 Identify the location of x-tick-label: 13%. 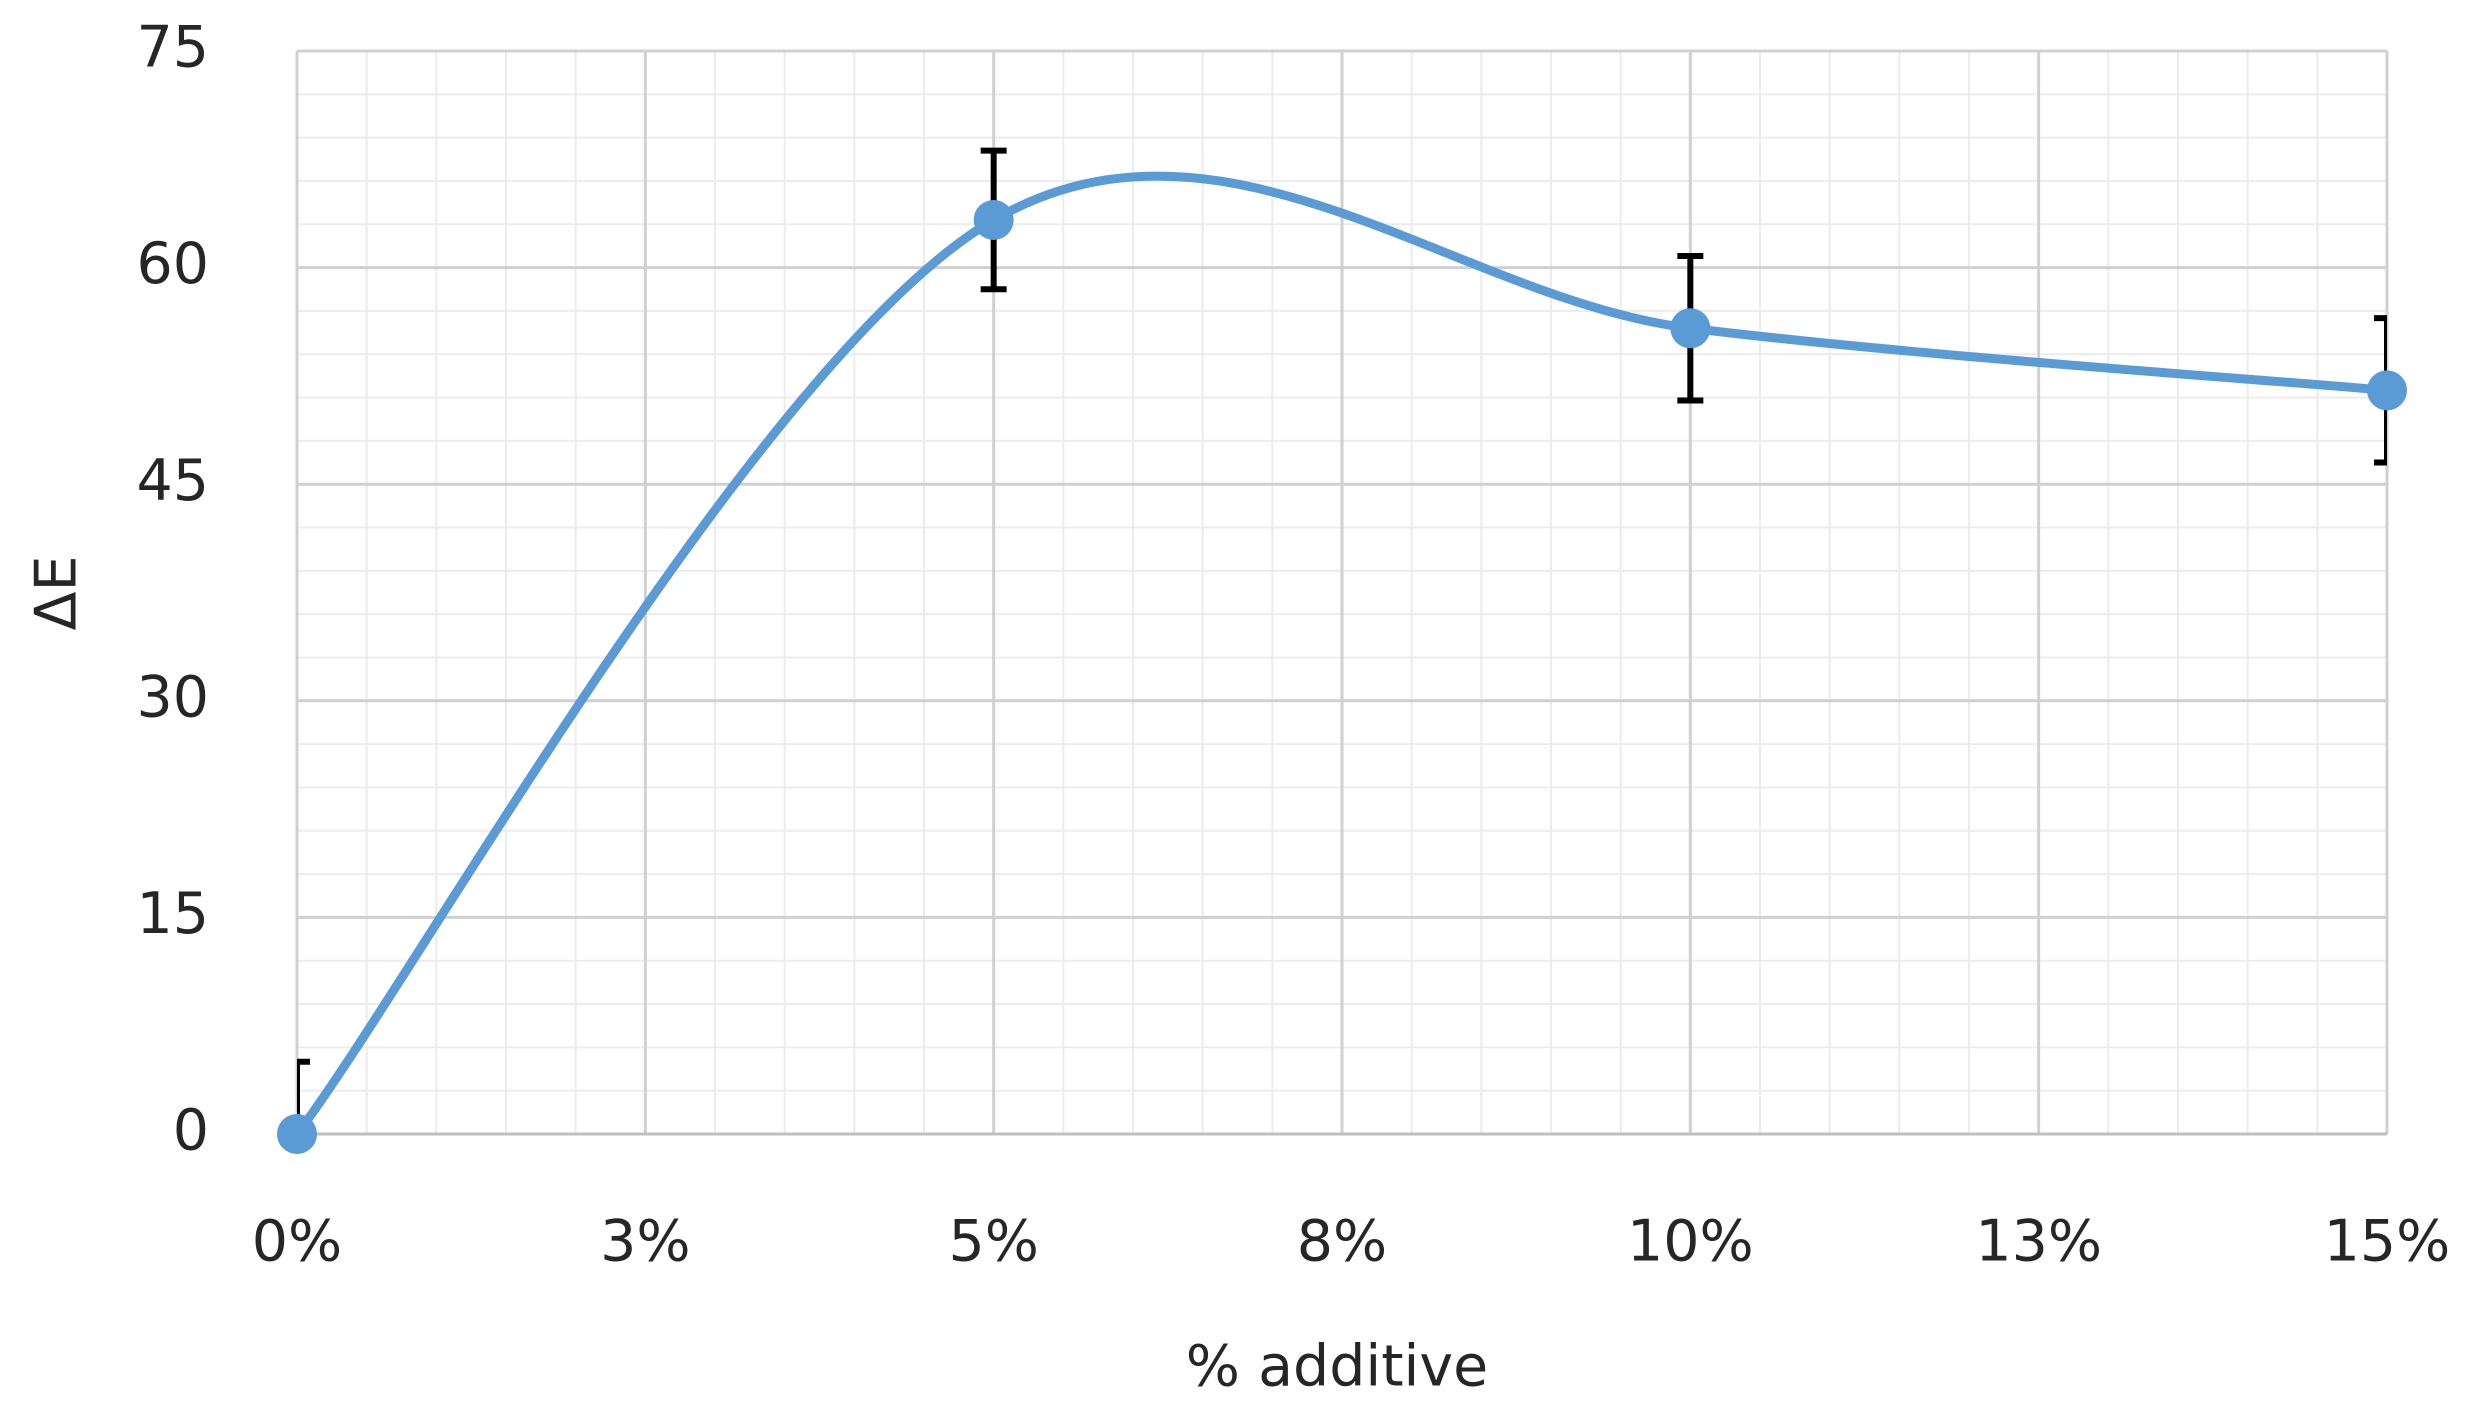
(2038, 1242).